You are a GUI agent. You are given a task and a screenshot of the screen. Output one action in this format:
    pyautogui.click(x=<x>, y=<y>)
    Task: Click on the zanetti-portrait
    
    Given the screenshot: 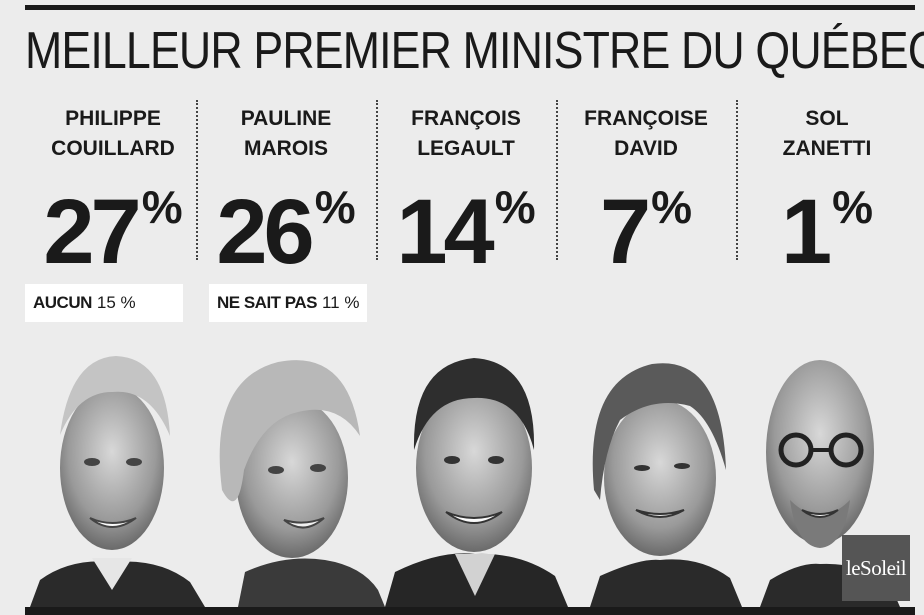 What is the action you would take?
    pyautogui.click(x=830, y=483)
    